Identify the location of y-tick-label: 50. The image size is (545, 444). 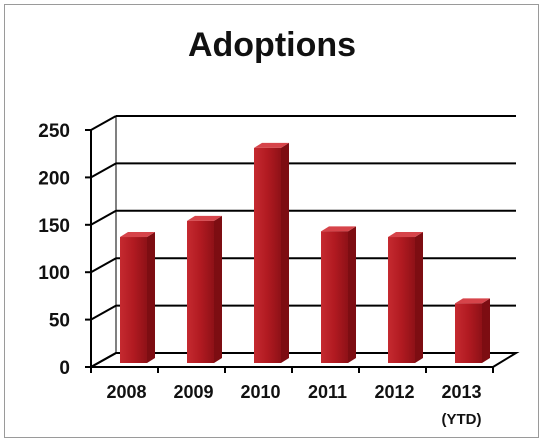
(59, 321).